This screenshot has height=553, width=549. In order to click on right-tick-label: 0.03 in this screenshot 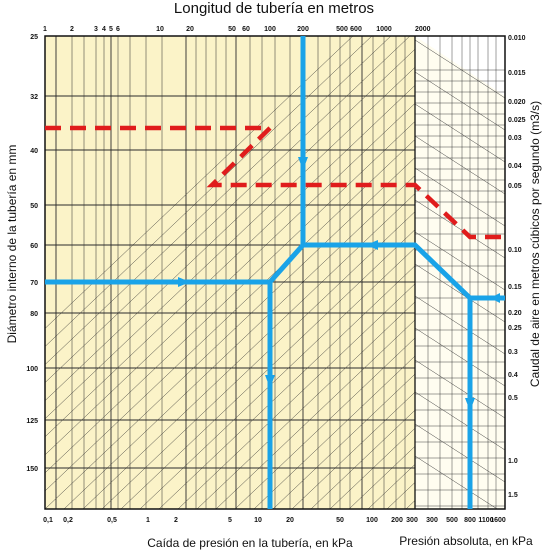, I will do `click(515, 138)`.